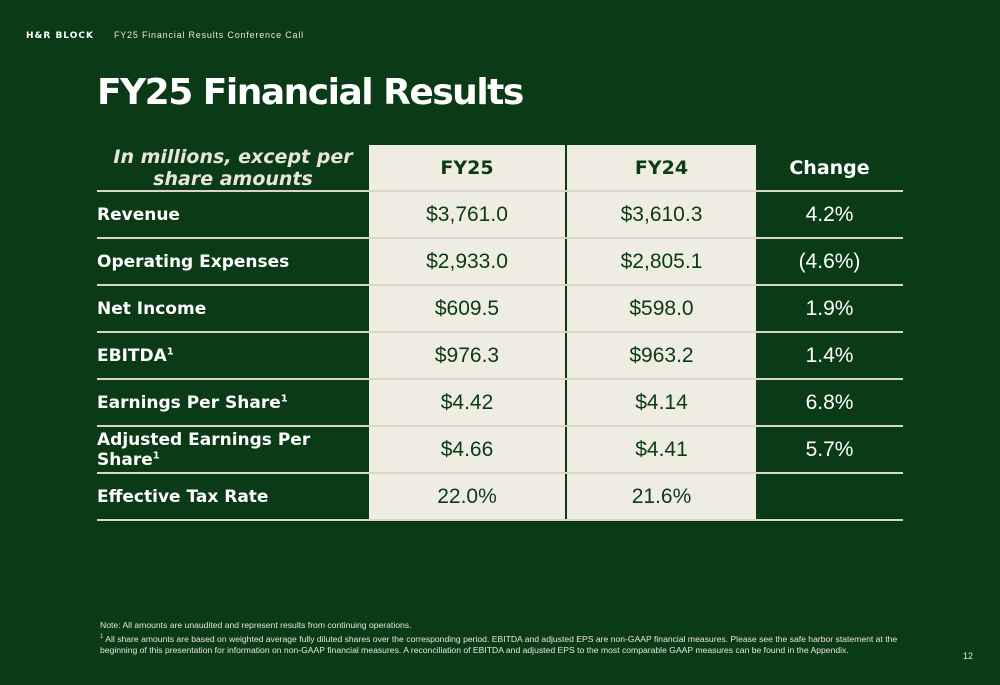 Image resolution: width=1000 pixels, height=685 pixels. What do you see at coordinates (193, 261) in the screenshot?
I see `row-label-text: Operating Expenses` at bounding box center [193, 261].